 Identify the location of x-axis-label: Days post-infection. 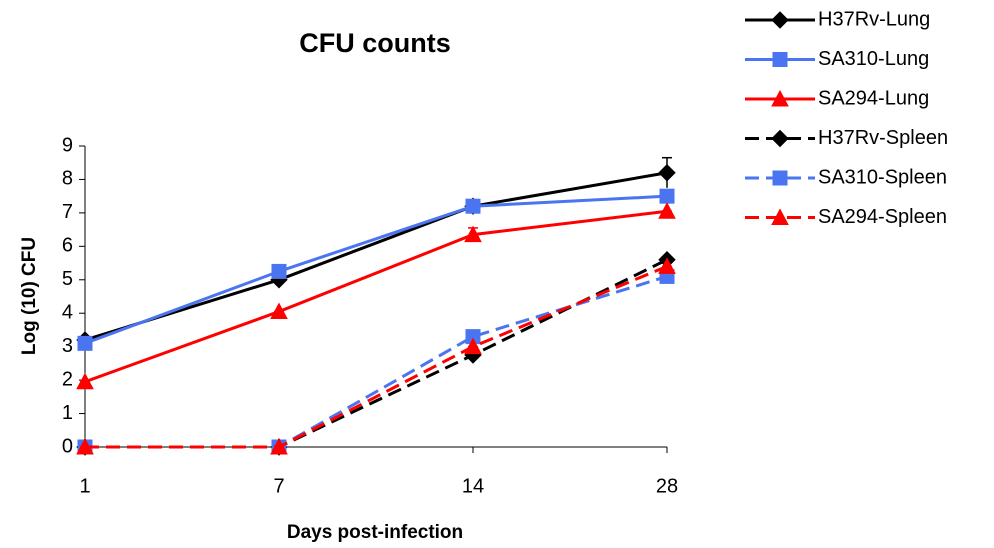
(375, 532).